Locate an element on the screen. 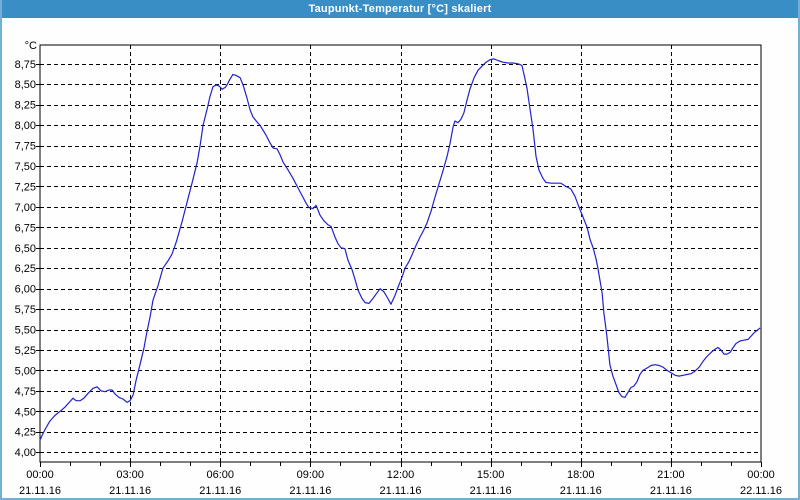 The image size is (800, 500). y-tick-label: 7,50 is located at coordinates (25, 167).